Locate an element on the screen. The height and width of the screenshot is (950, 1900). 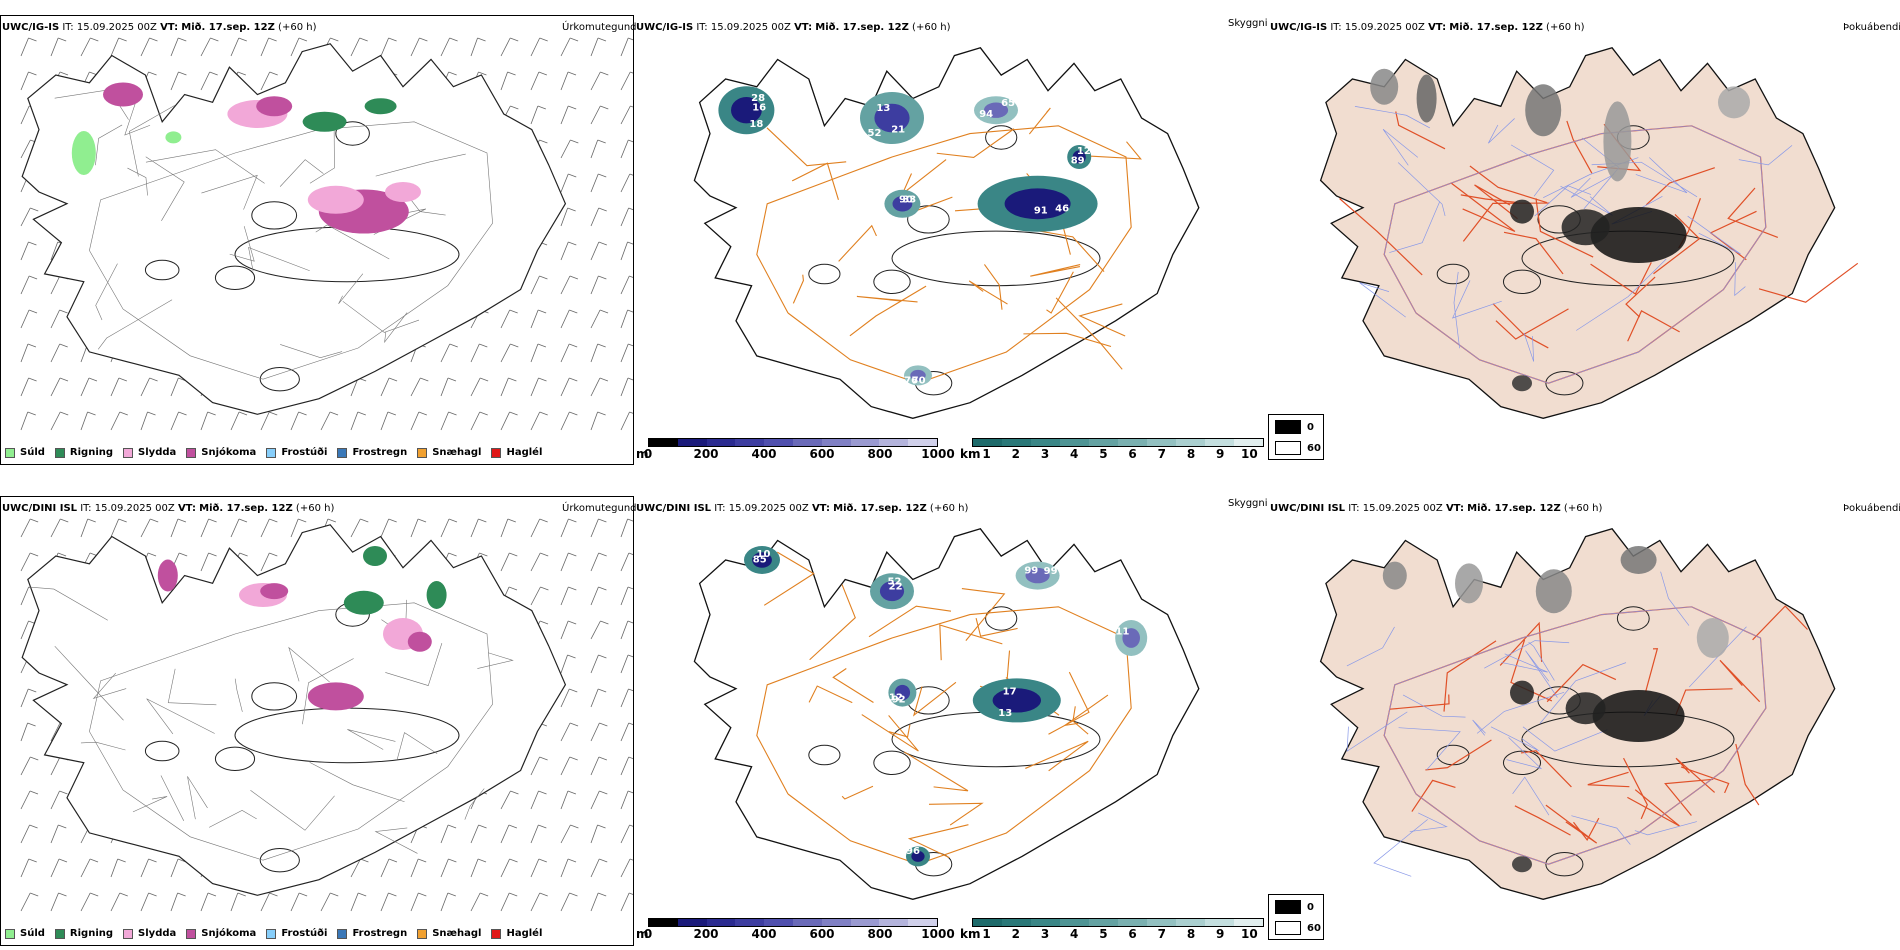
colorbar-tick-label: 800 is located at coordinates (880, 454).